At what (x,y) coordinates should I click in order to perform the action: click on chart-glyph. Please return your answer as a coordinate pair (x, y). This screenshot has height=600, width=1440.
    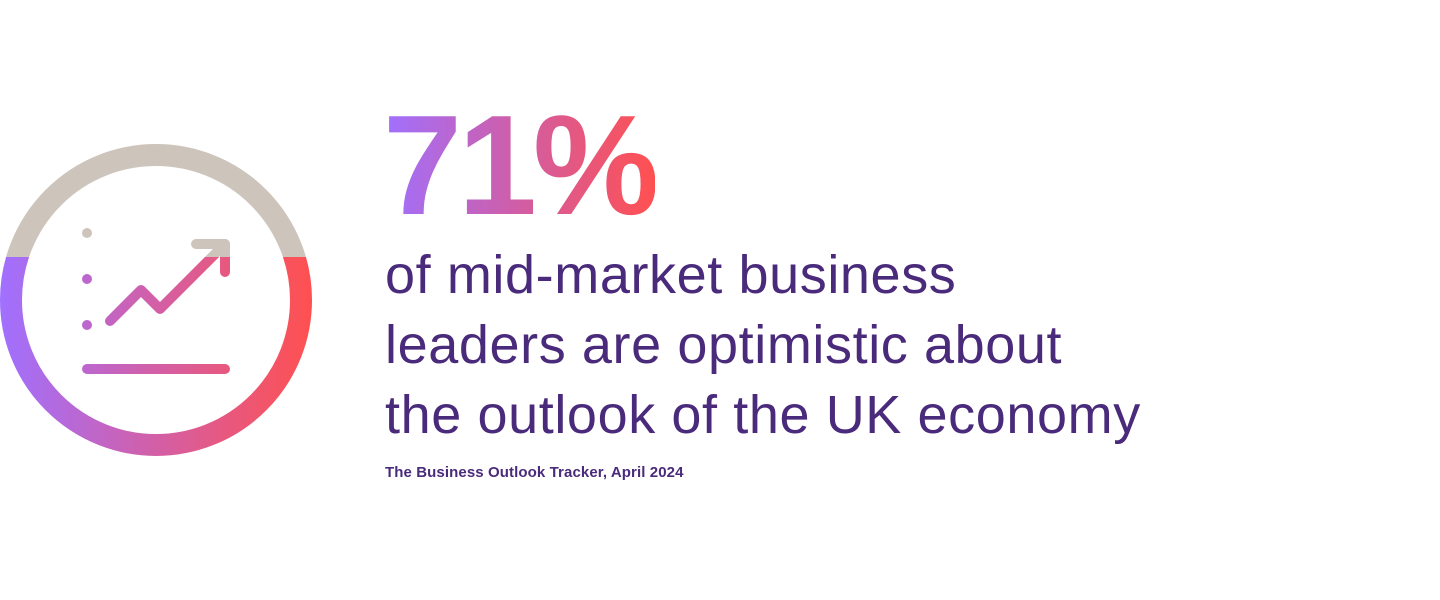
    Looking at the image, I should click on (156, 301).